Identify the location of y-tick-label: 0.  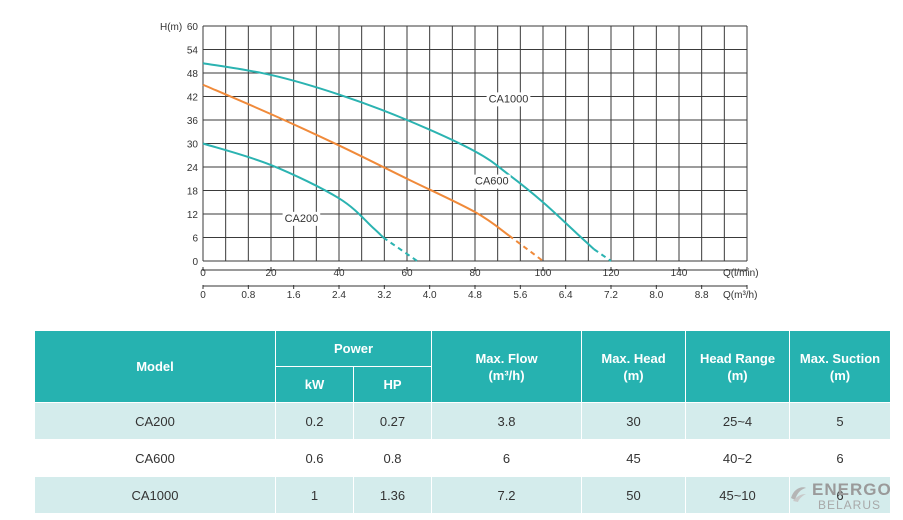
(195, 262).